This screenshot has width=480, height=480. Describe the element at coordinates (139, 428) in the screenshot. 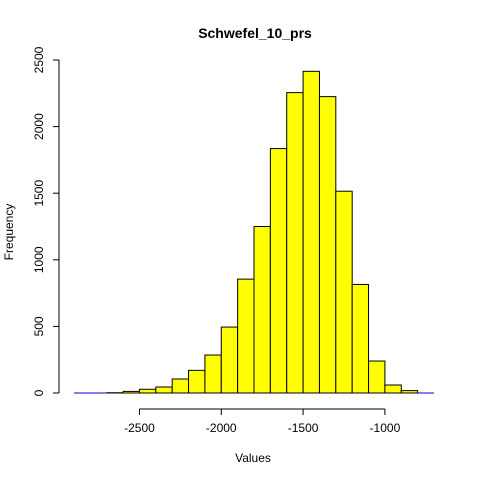

I see `x-tick-label: -2500` at that location.